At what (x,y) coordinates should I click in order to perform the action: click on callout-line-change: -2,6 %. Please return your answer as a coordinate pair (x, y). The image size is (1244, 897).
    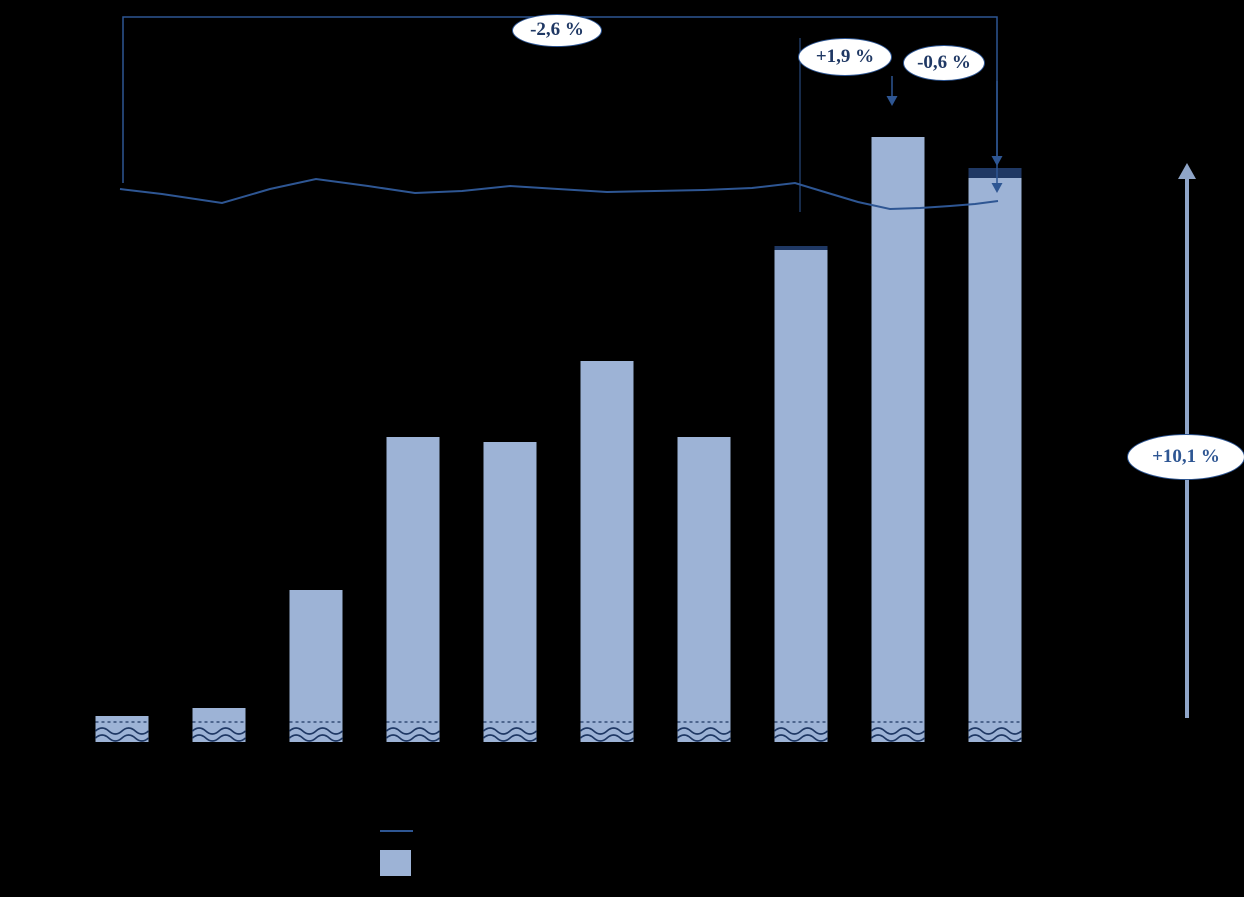
    Looking at the image, I should click on (557, 30).